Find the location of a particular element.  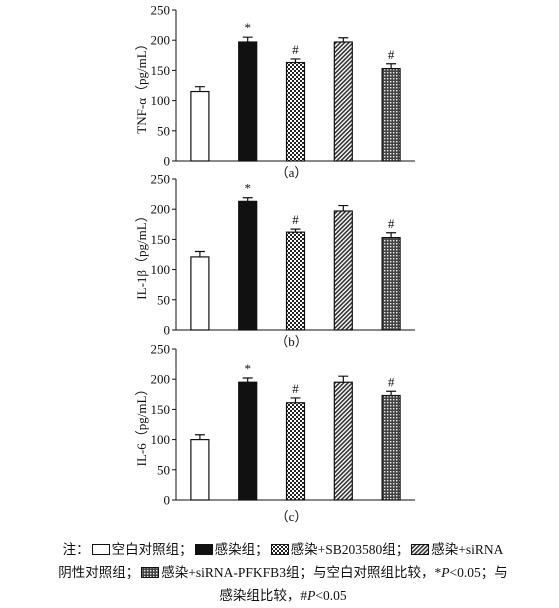

footnote: 与空白对照组比较，* is located at coordinates (377, 572).